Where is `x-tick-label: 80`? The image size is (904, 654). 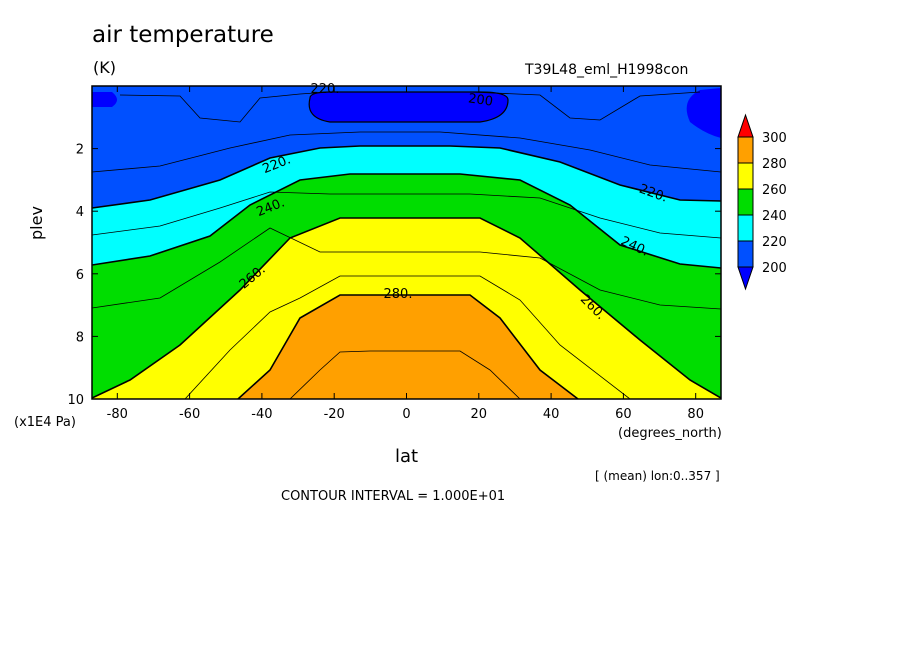
x-tick-label: 80 is located at coordinates (695, 414).